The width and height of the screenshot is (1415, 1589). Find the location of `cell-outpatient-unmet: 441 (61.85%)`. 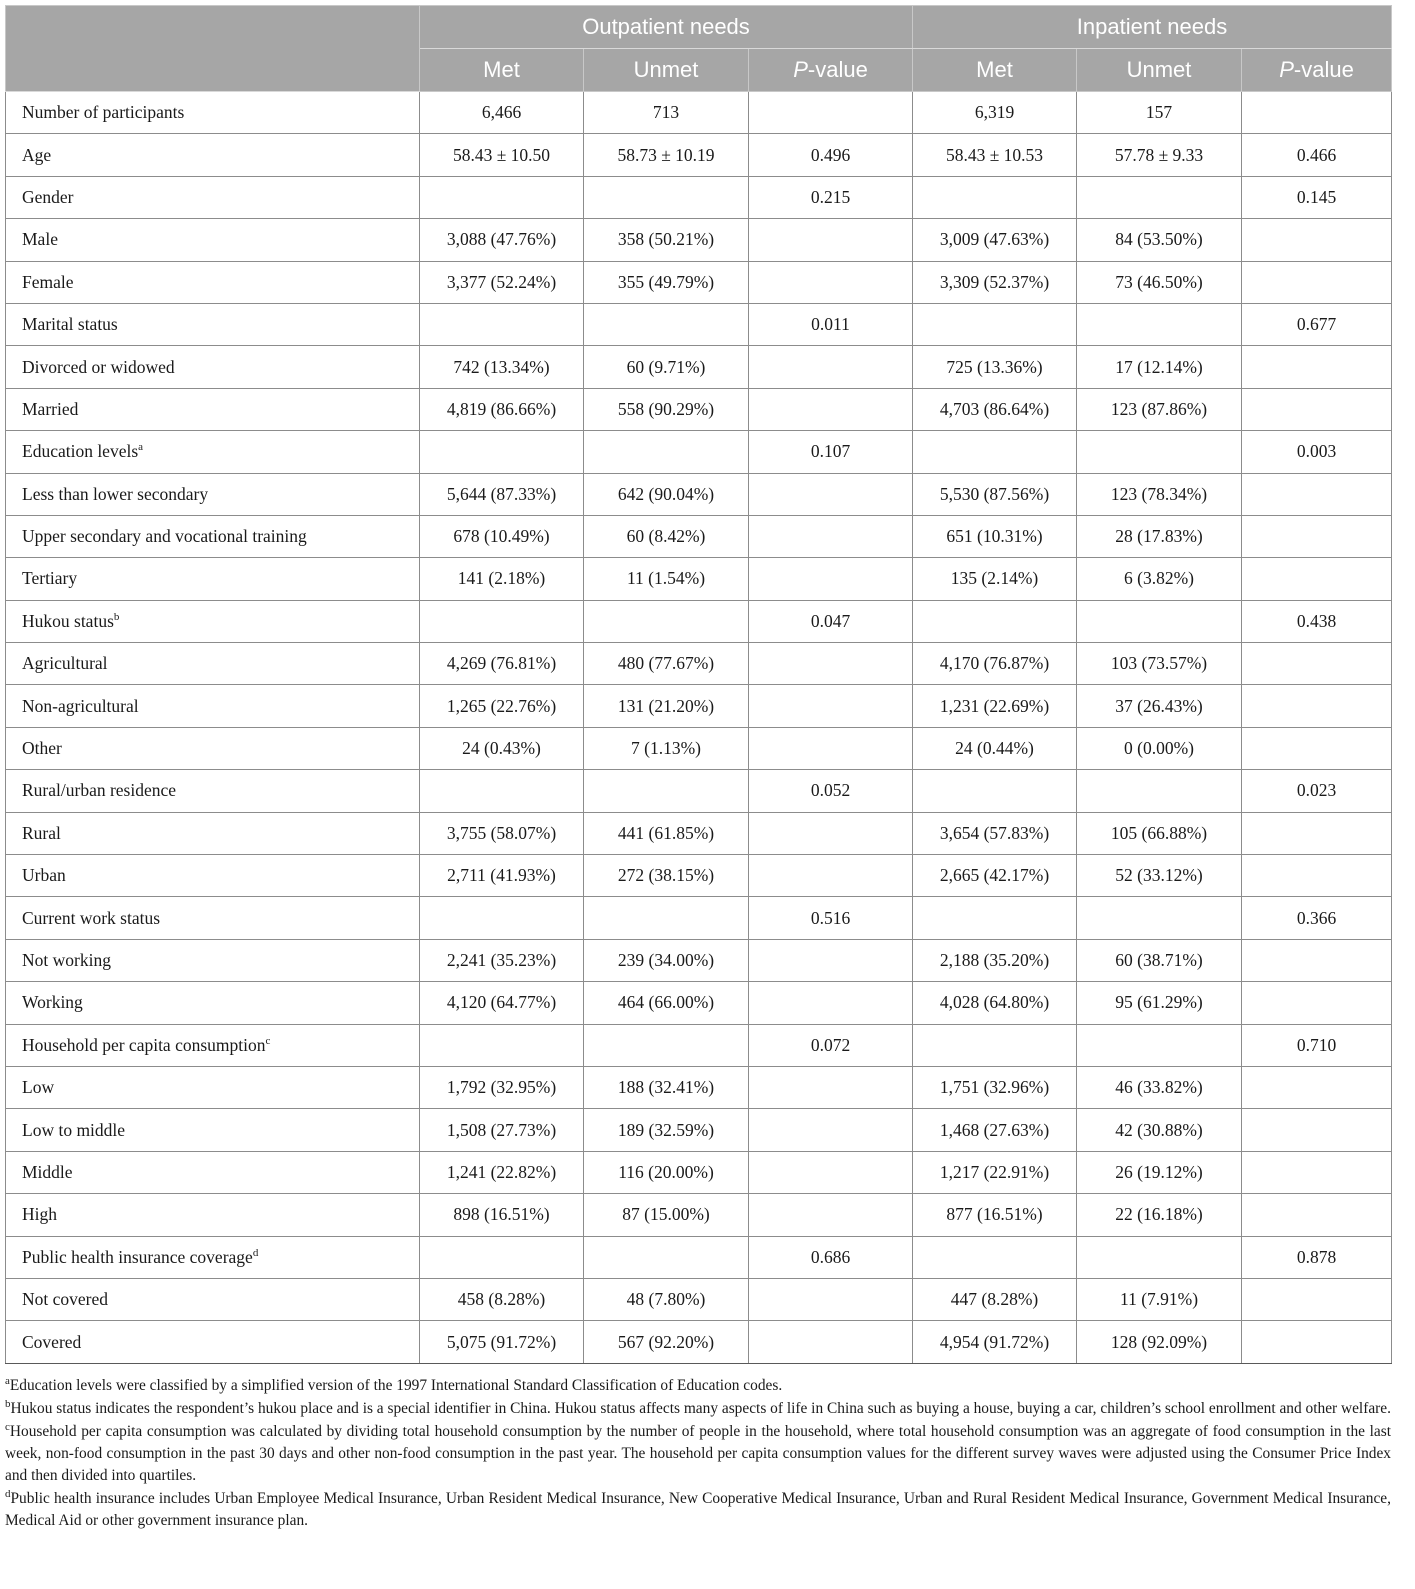

cell-outpatient-unmet: 441 (61.85%) is located at coordinates (666, 833).